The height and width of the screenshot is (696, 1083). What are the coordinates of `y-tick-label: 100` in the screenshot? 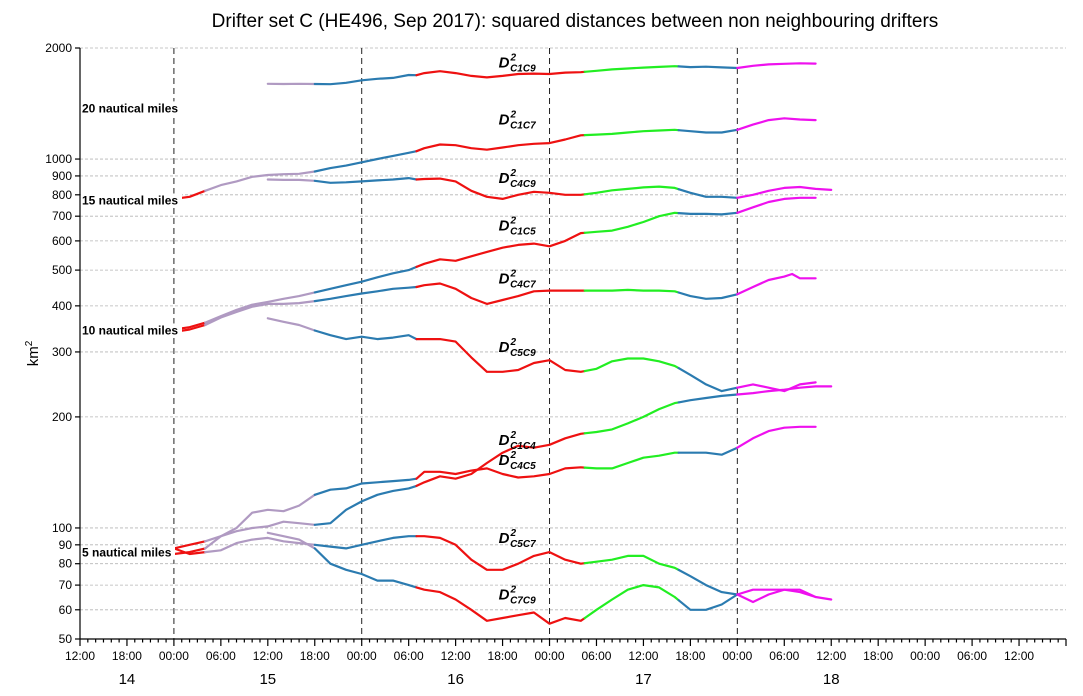 It's located at (62, 528).